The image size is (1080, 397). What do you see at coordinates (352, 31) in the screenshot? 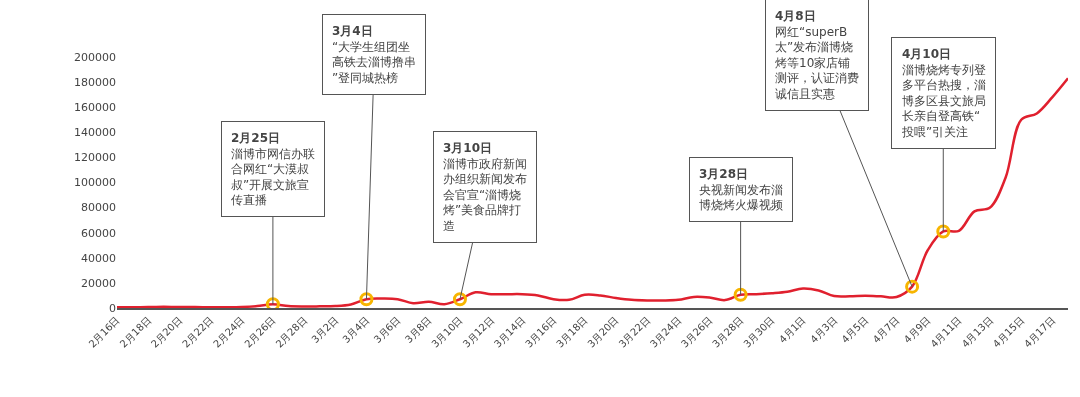
I see `text: 3月4日` at bounding box center [352, 31].